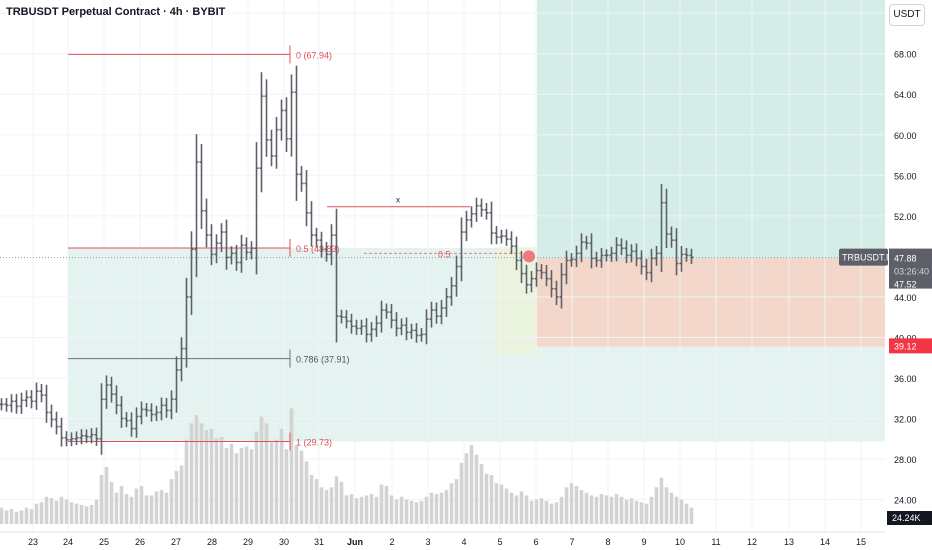 This screenshot has width=932, height=550. I want to click on stop-price-tag, so click(910, 346).